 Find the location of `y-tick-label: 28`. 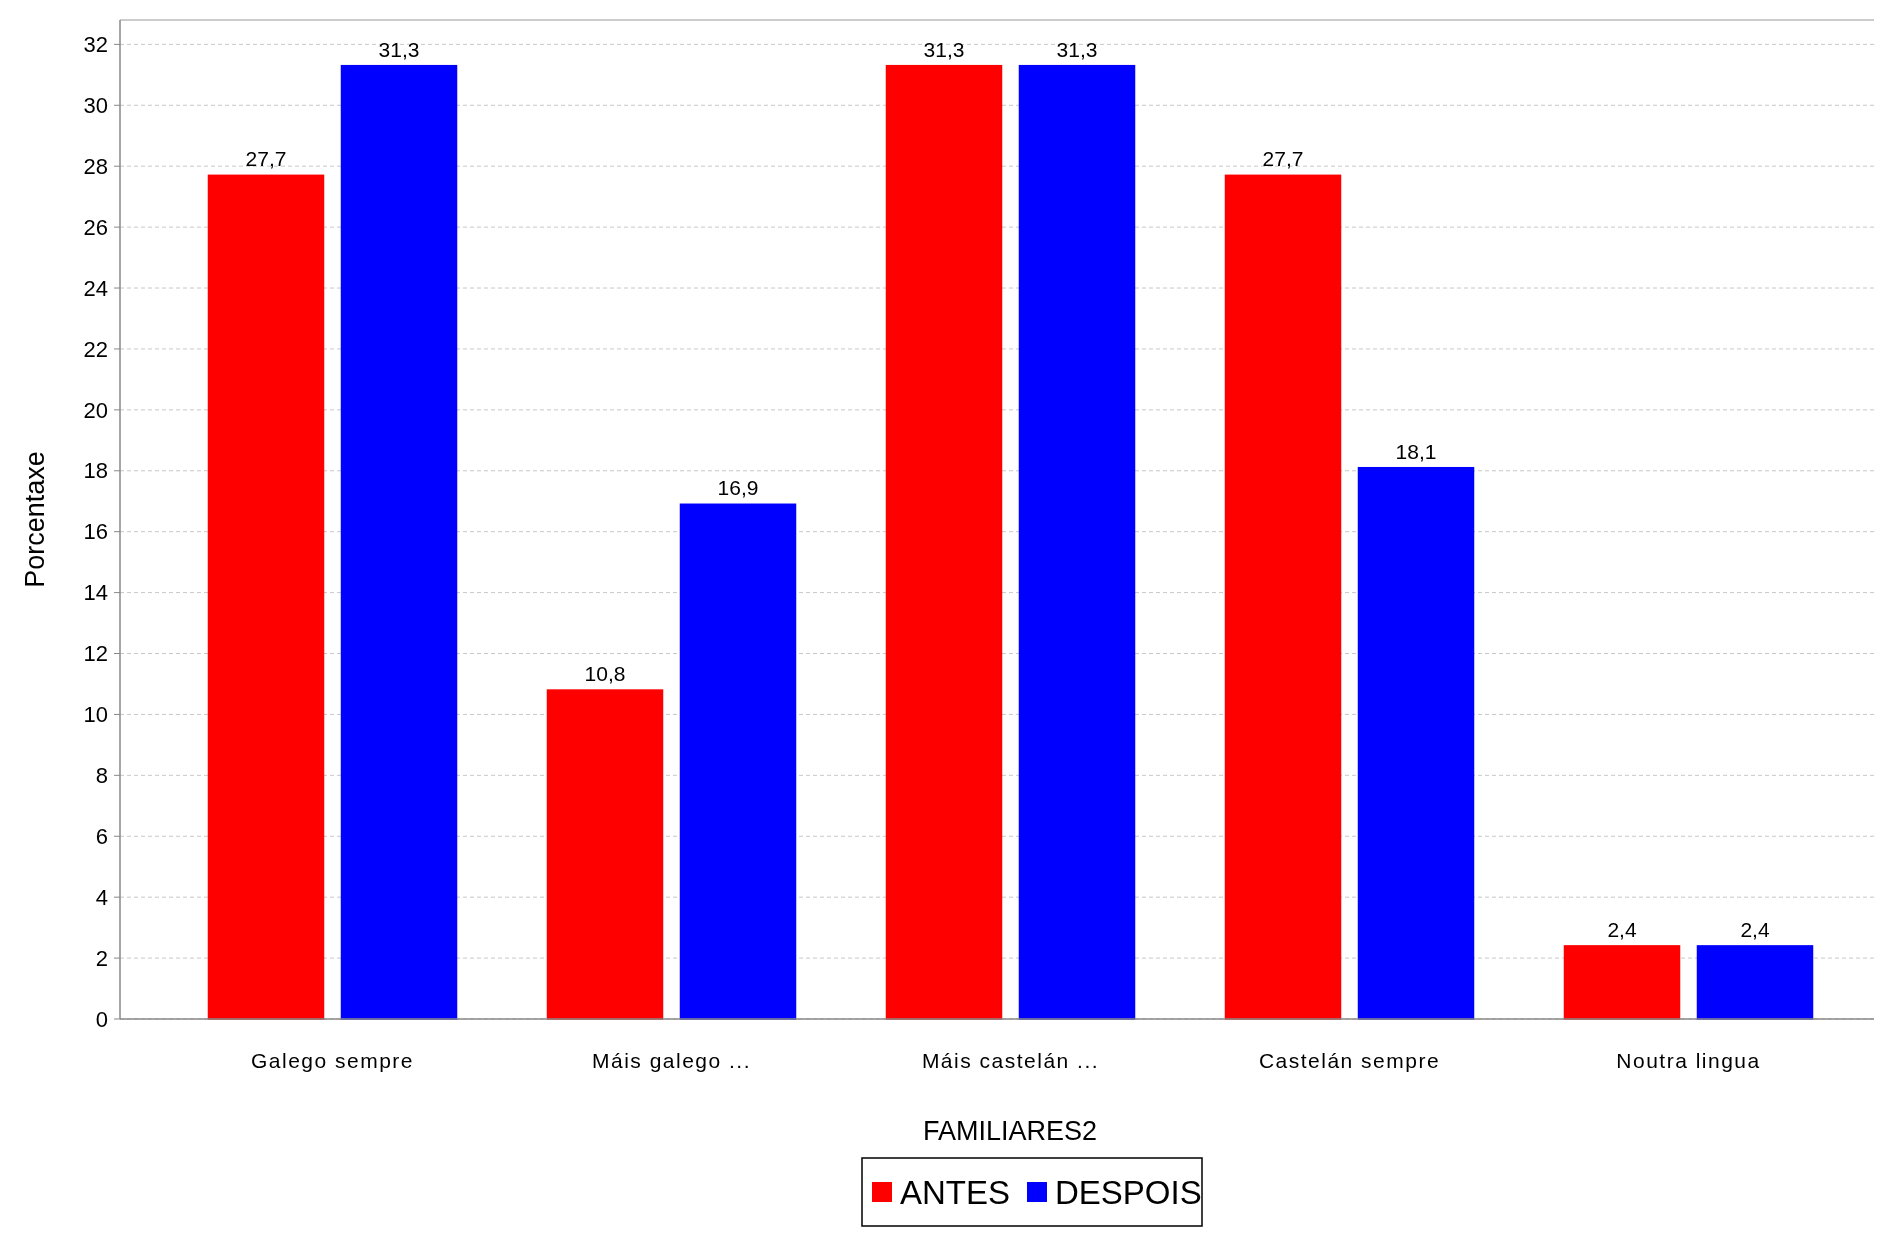

y-tick-label: 28 is located at coordinates (95, 166).